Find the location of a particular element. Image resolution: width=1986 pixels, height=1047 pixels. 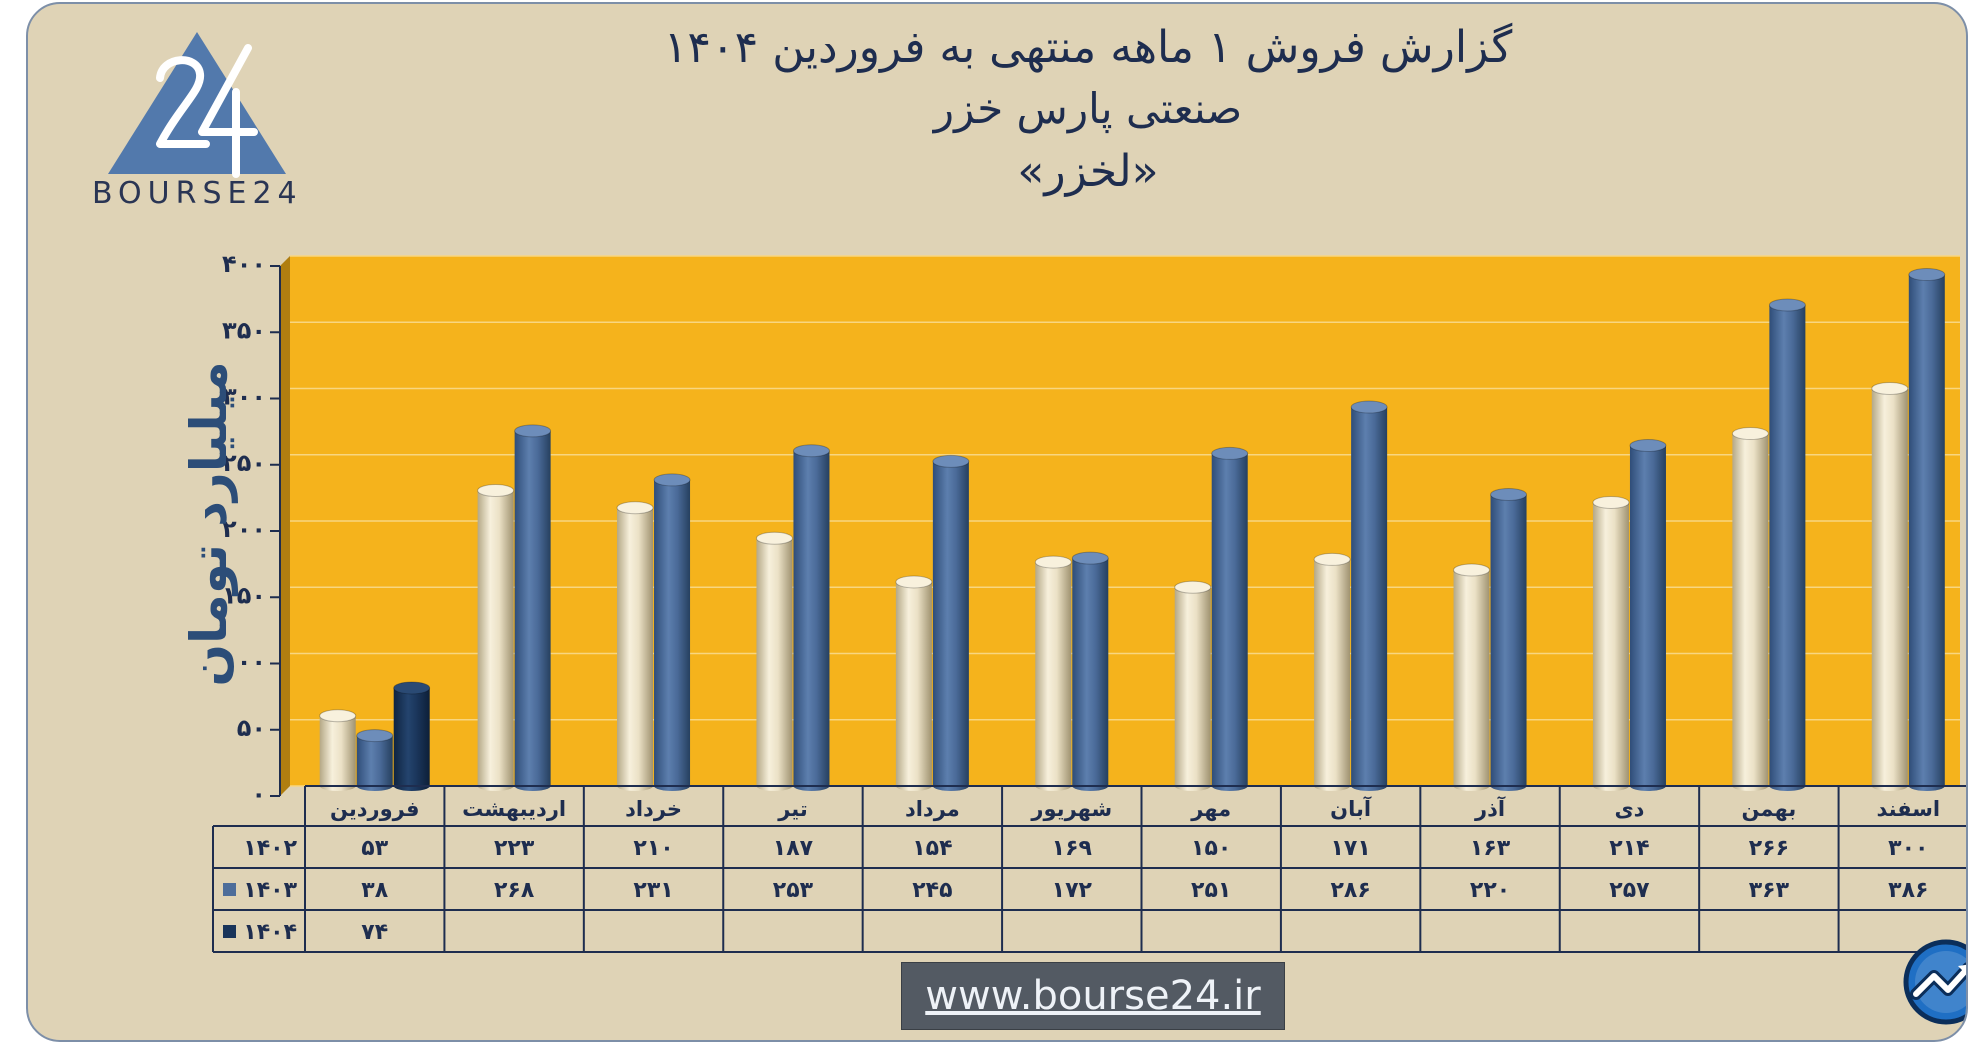

bar-خرداد-۱۴۰۲ is located at coordinates (635, 646).